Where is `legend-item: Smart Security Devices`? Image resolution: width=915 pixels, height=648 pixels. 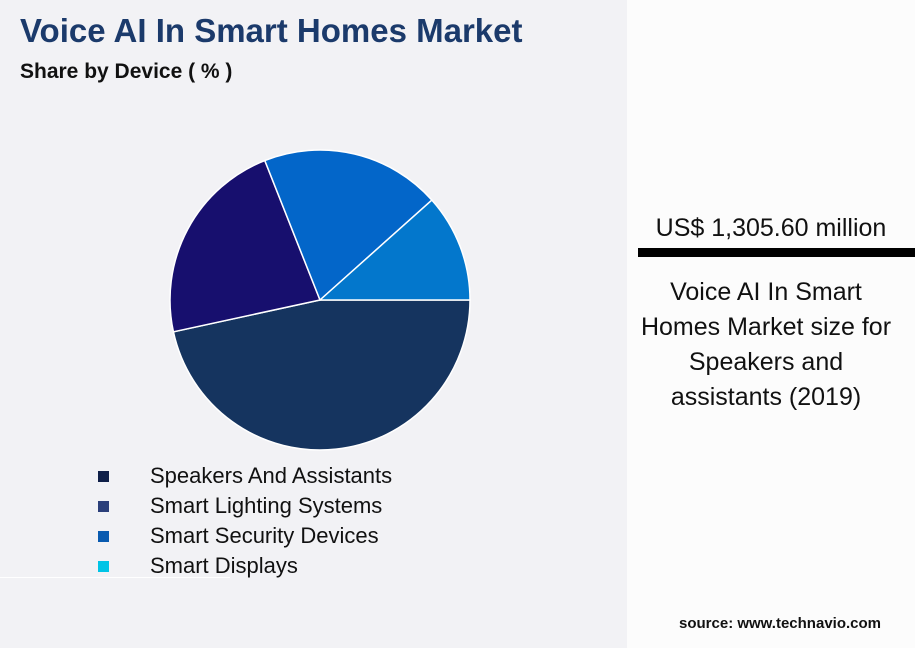 legend-item: Smart Security Devices is located at coordinates (245, 536).